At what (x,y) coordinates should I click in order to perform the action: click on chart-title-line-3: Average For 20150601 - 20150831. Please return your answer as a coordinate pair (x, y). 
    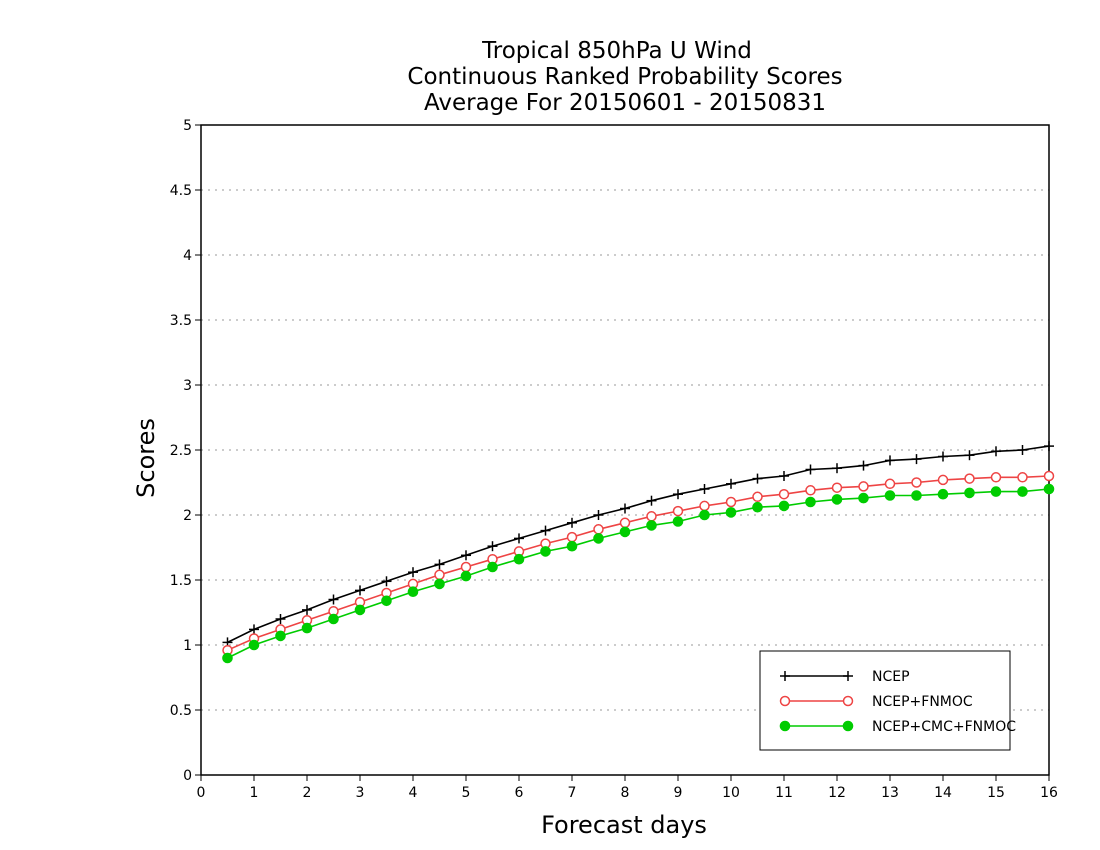
    Looking at the image, I should click on (625, 103).